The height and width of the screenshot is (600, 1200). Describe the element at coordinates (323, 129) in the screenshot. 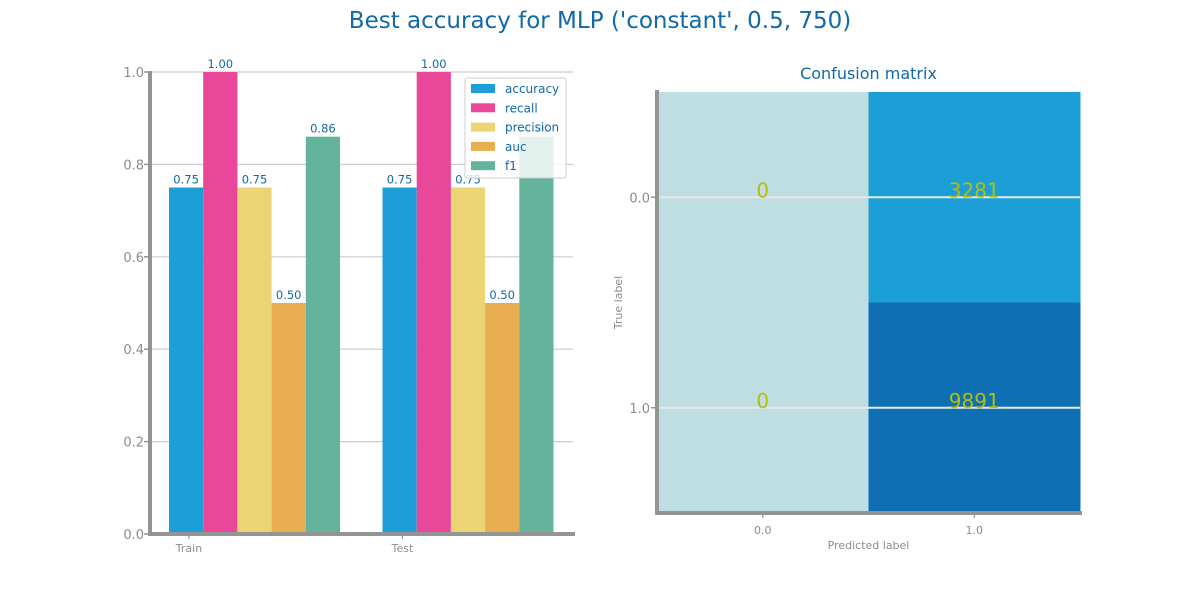

I see `data-label: 0.86` at that location.